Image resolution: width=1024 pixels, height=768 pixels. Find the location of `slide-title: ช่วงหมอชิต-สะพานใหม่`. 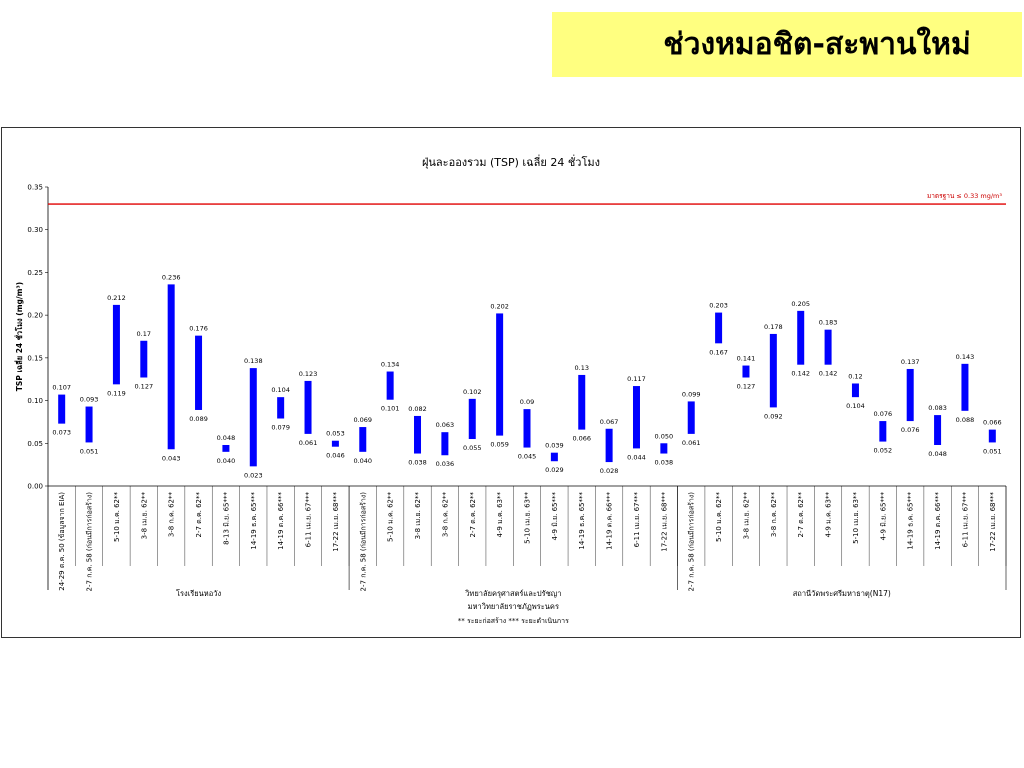

slide-title: ช่วงหมอชิต-สะพานใหม่ is located at coordinates (817, 44).